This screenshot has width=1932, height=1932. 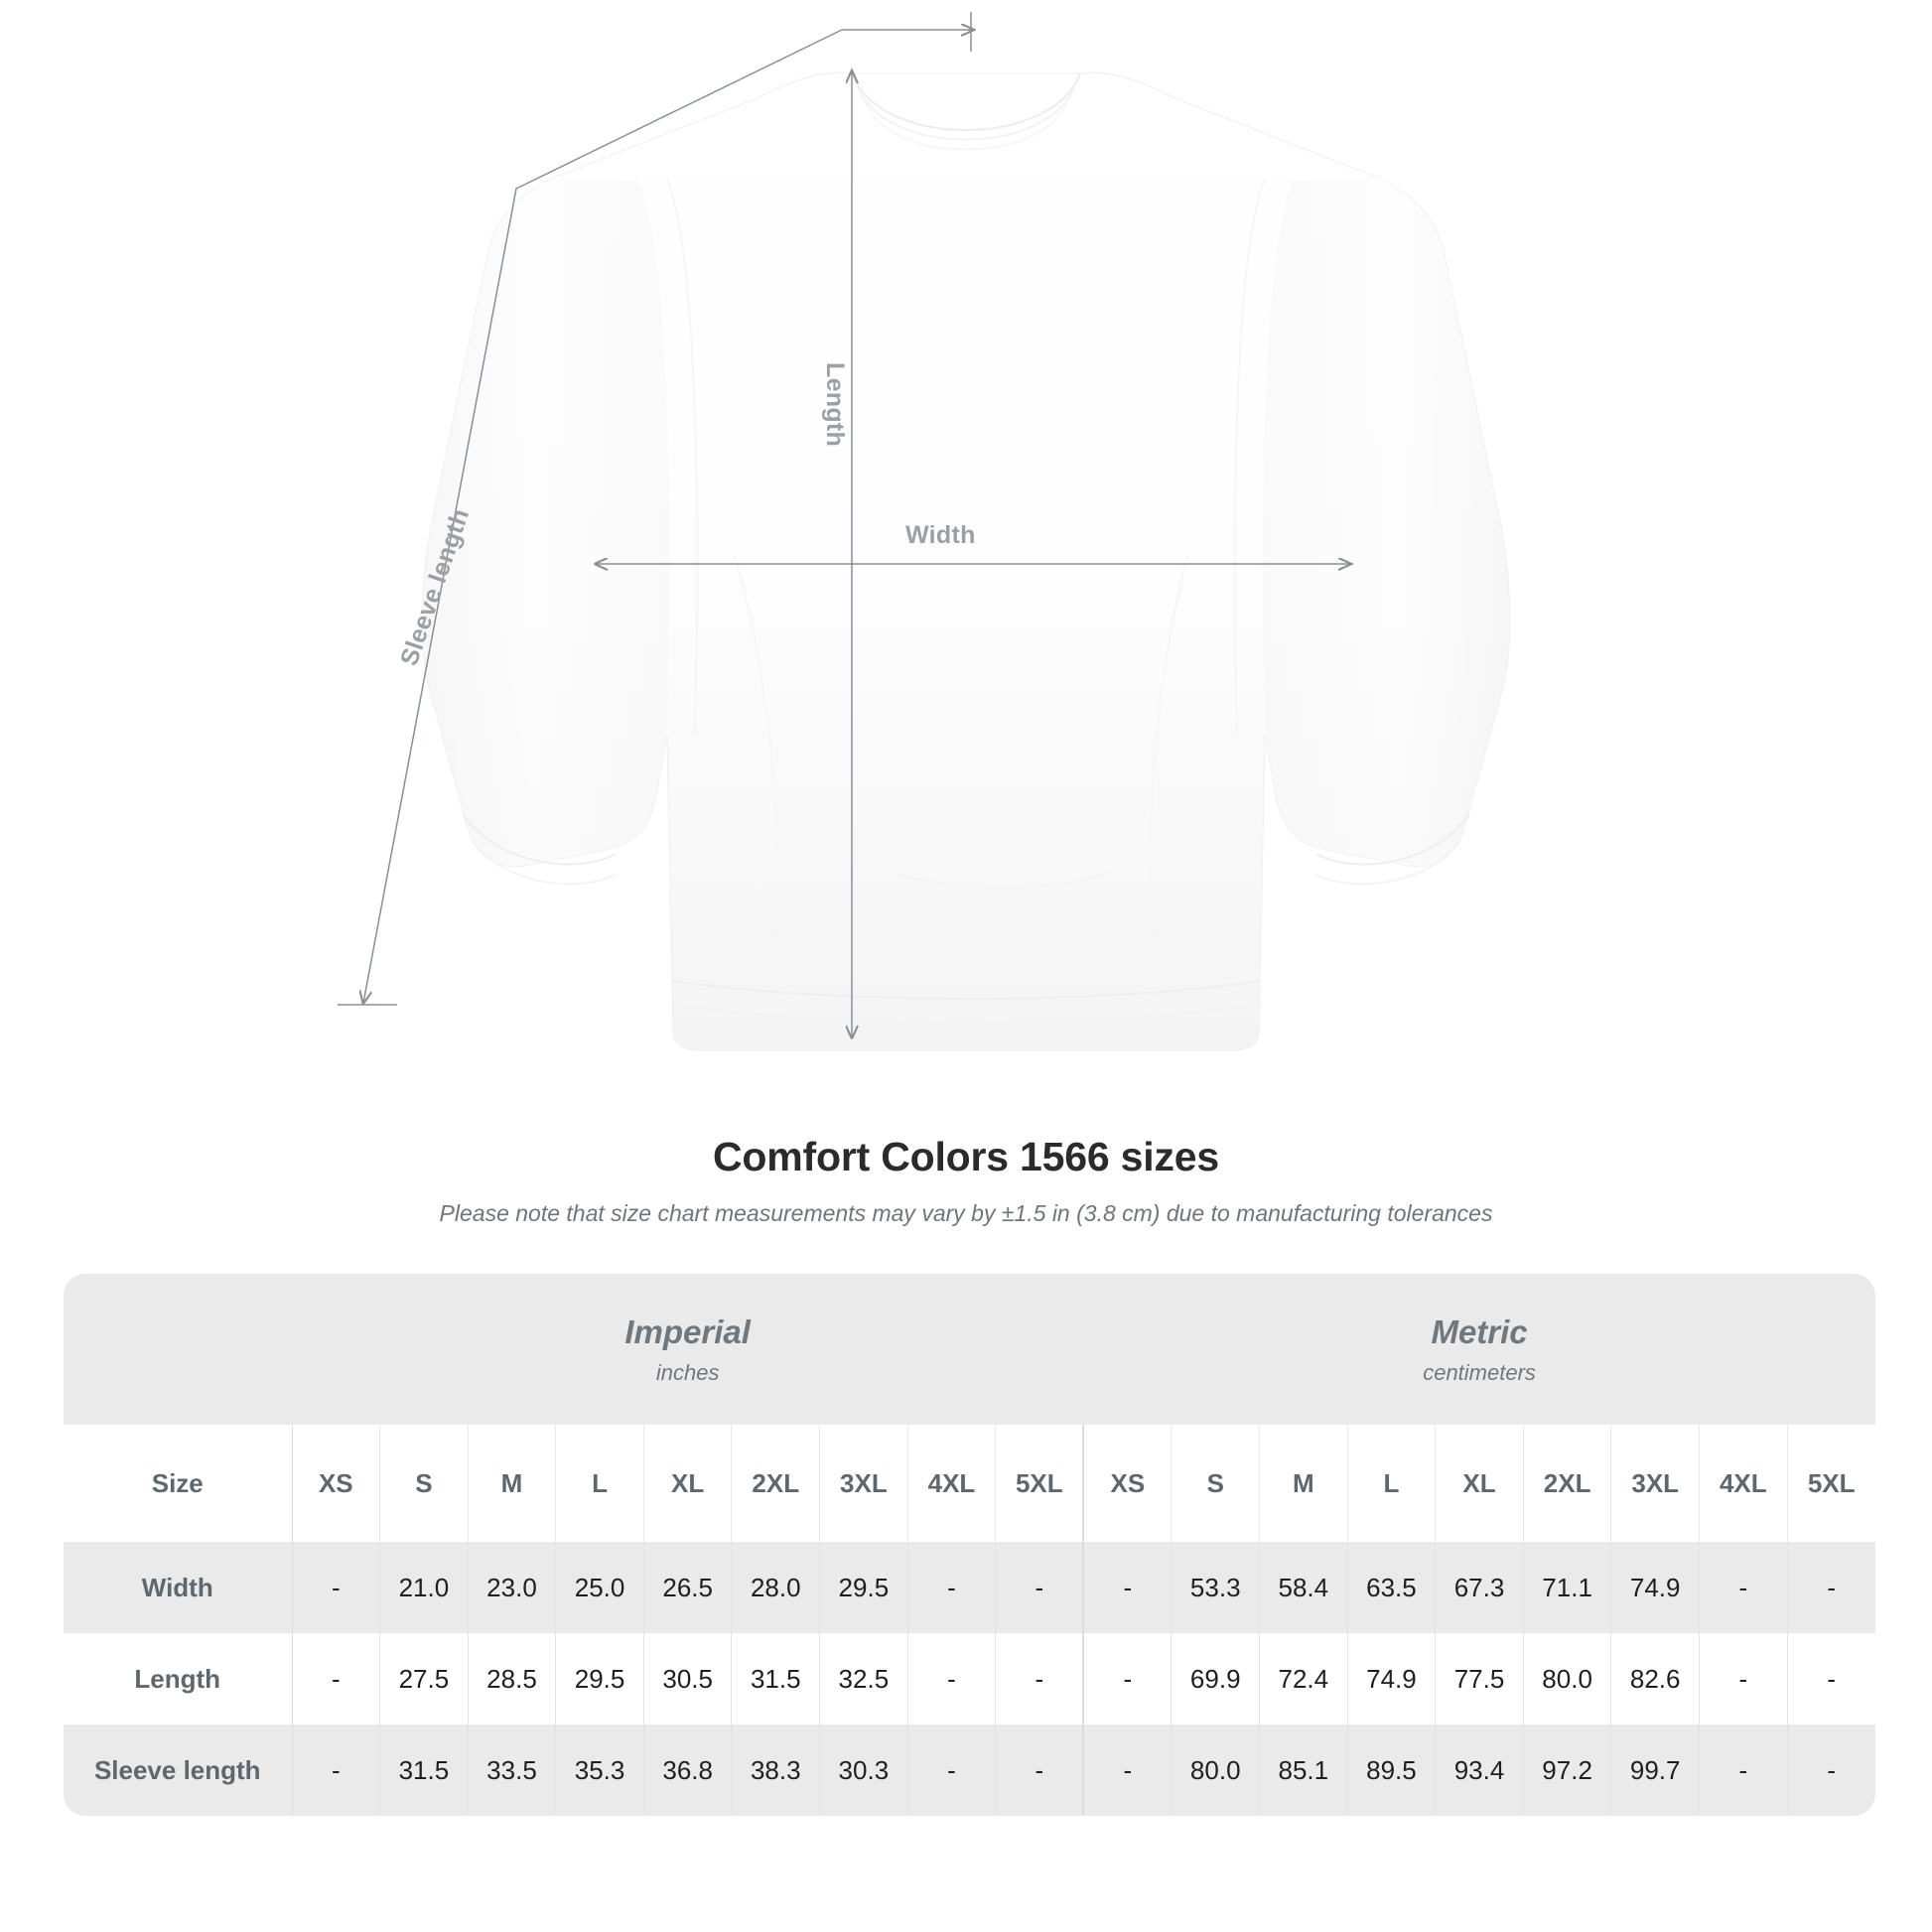 I want to click on cell-length-imperial-m: 28.5, so click(x=512, y=1679).